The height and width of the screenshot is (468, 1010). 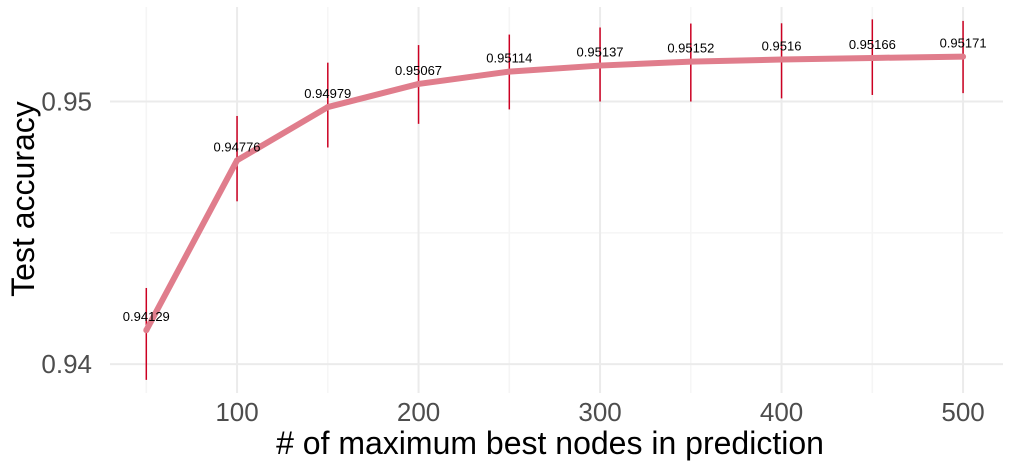 I want to click on y-tick-label: 0.94, so click(x=66, y=364).